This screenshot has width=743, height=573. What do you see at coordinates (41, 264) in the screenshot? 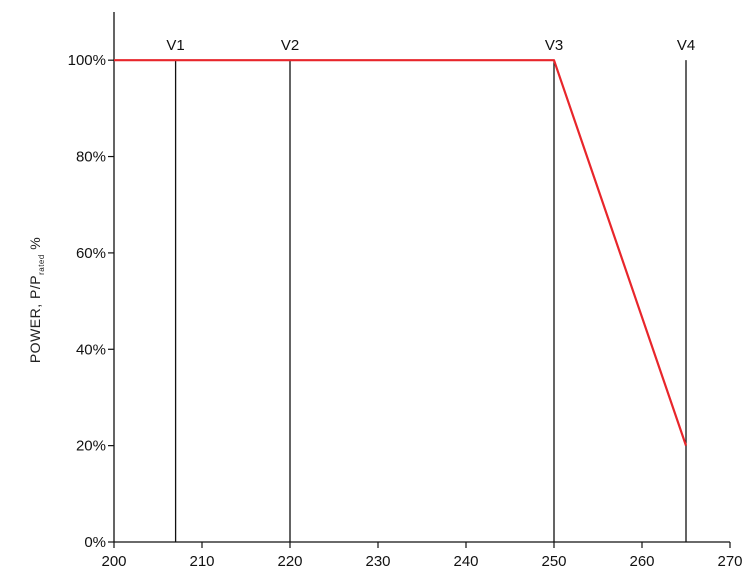
I see `y-axis-title-subscript: rated` at bounding box center [41, 264].